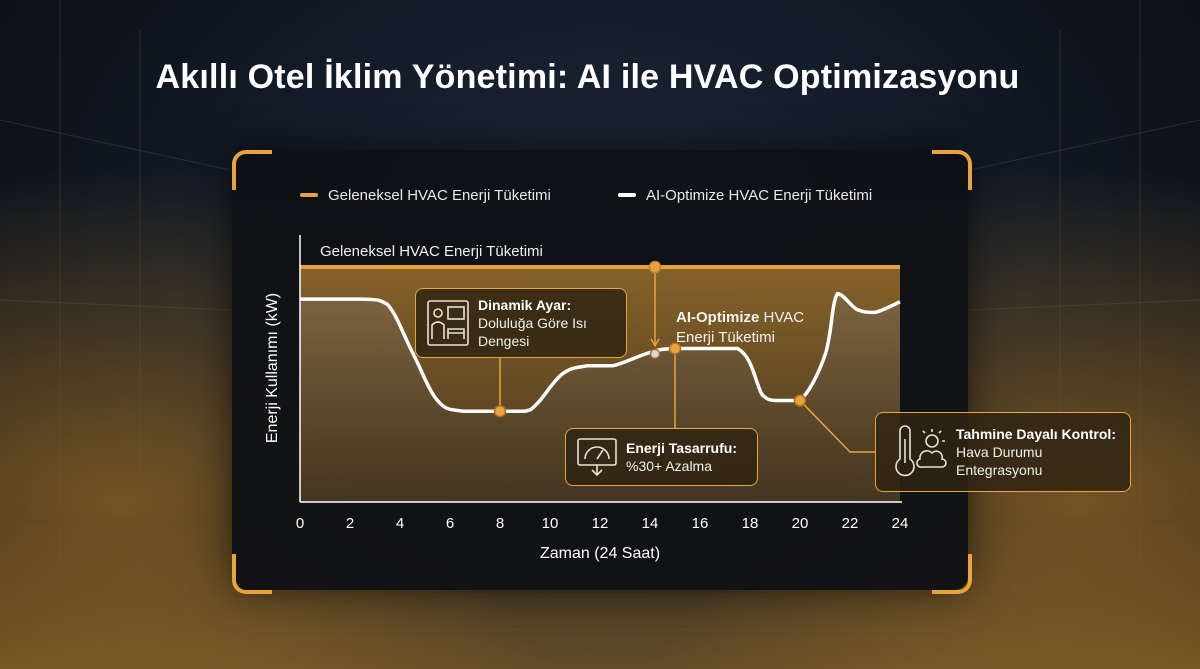  Describe the element at coordinates (759, 195) in the screenshot. I see `legend-label-optimized: AI-Optimize HVAC Enerji Tüketimi` at that location.